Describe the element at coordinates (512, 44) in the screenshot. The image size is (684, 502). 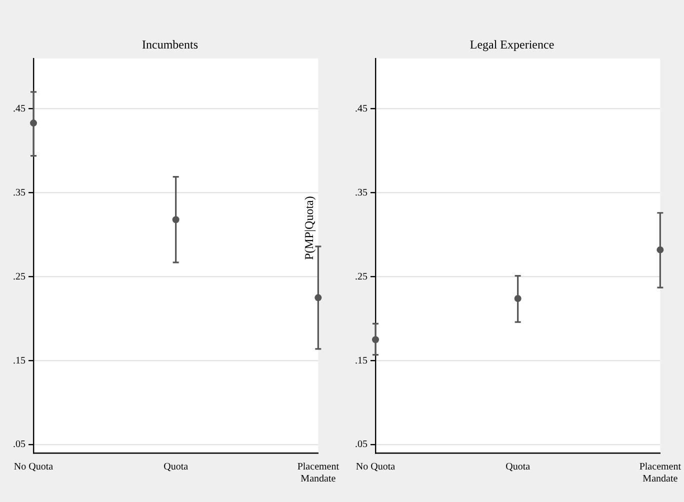
I see `chart-title: Legal Experience` at that location.